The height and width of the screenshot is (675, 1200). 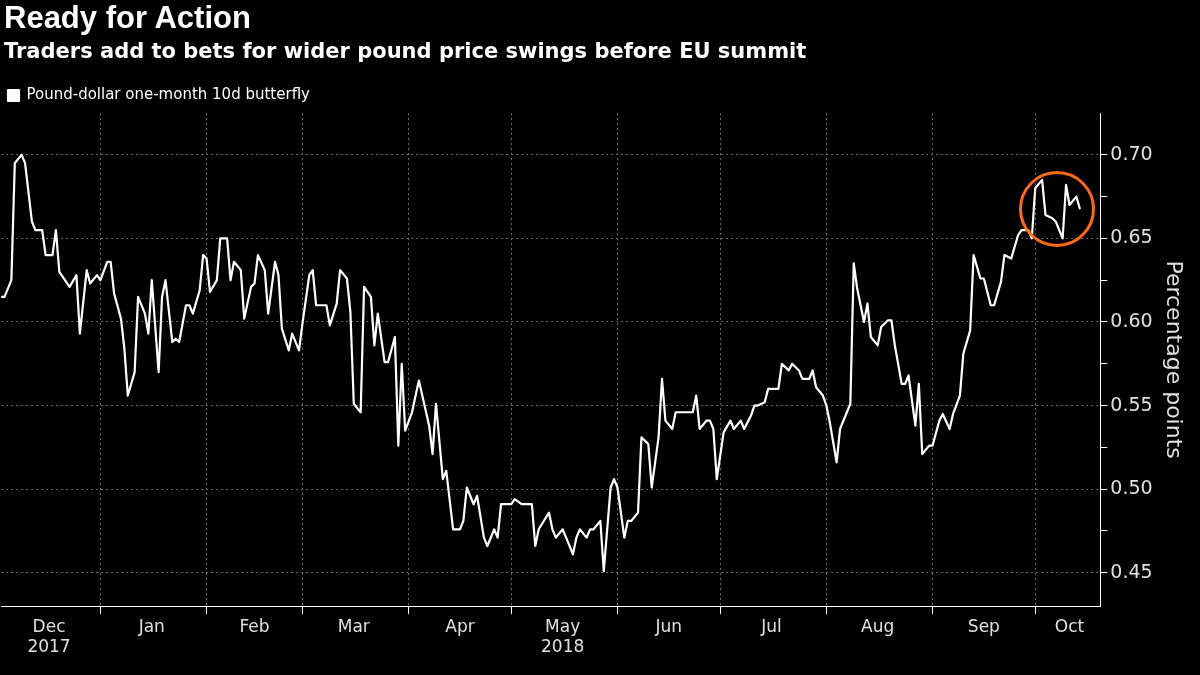 I want to click on y-tick-label: 0.55, so click(x=1131, y=403).